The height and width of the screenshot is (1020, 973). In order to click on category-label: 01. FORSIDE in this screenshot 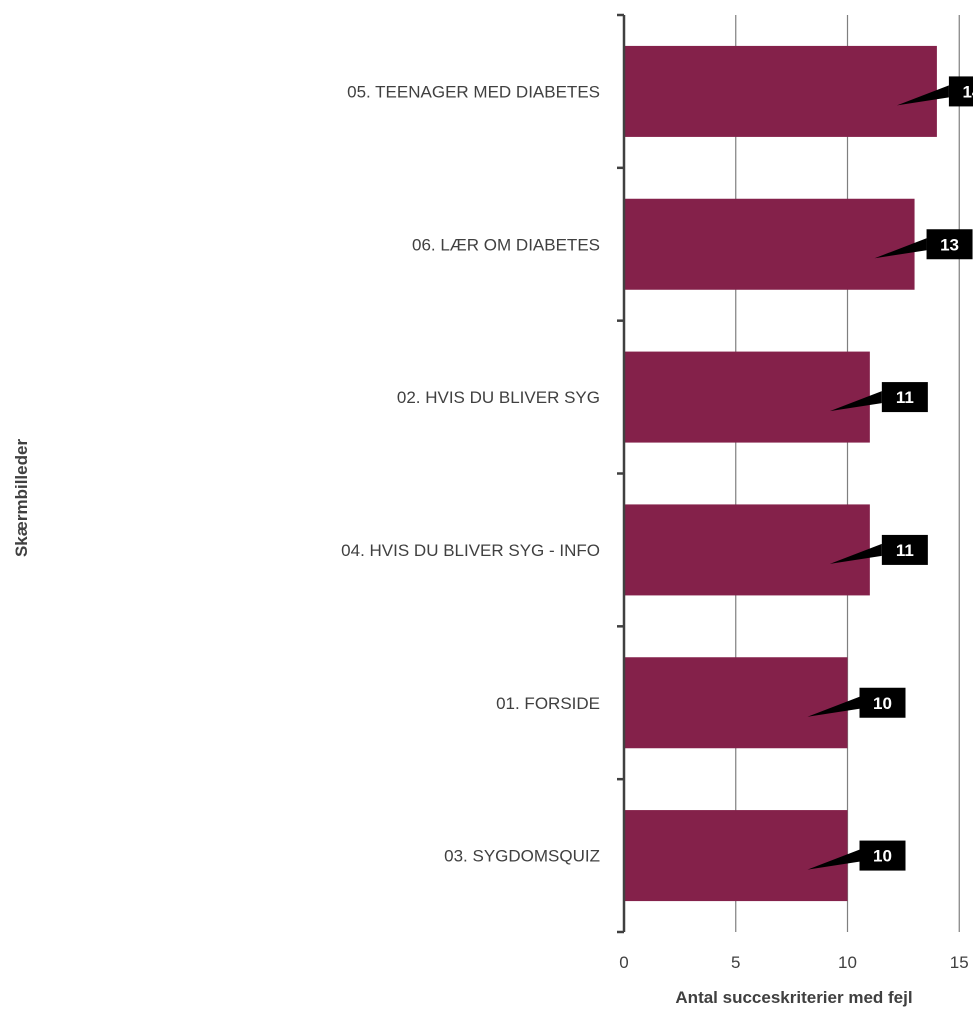, I will do `click(548, 703)`.